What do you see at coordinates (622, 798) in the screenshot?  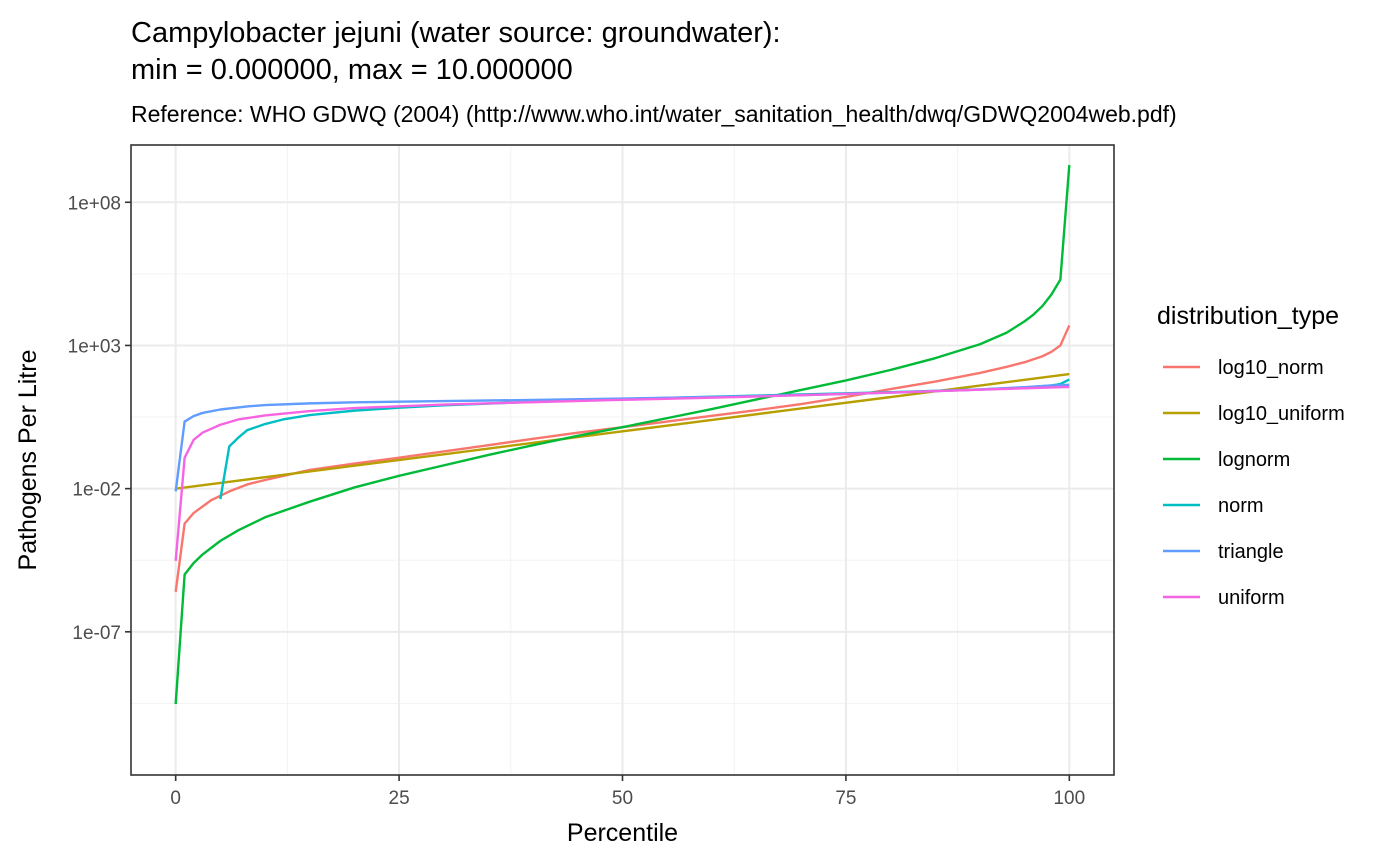 I see `x-tick-label: 50` at bounding box center [622, 798].